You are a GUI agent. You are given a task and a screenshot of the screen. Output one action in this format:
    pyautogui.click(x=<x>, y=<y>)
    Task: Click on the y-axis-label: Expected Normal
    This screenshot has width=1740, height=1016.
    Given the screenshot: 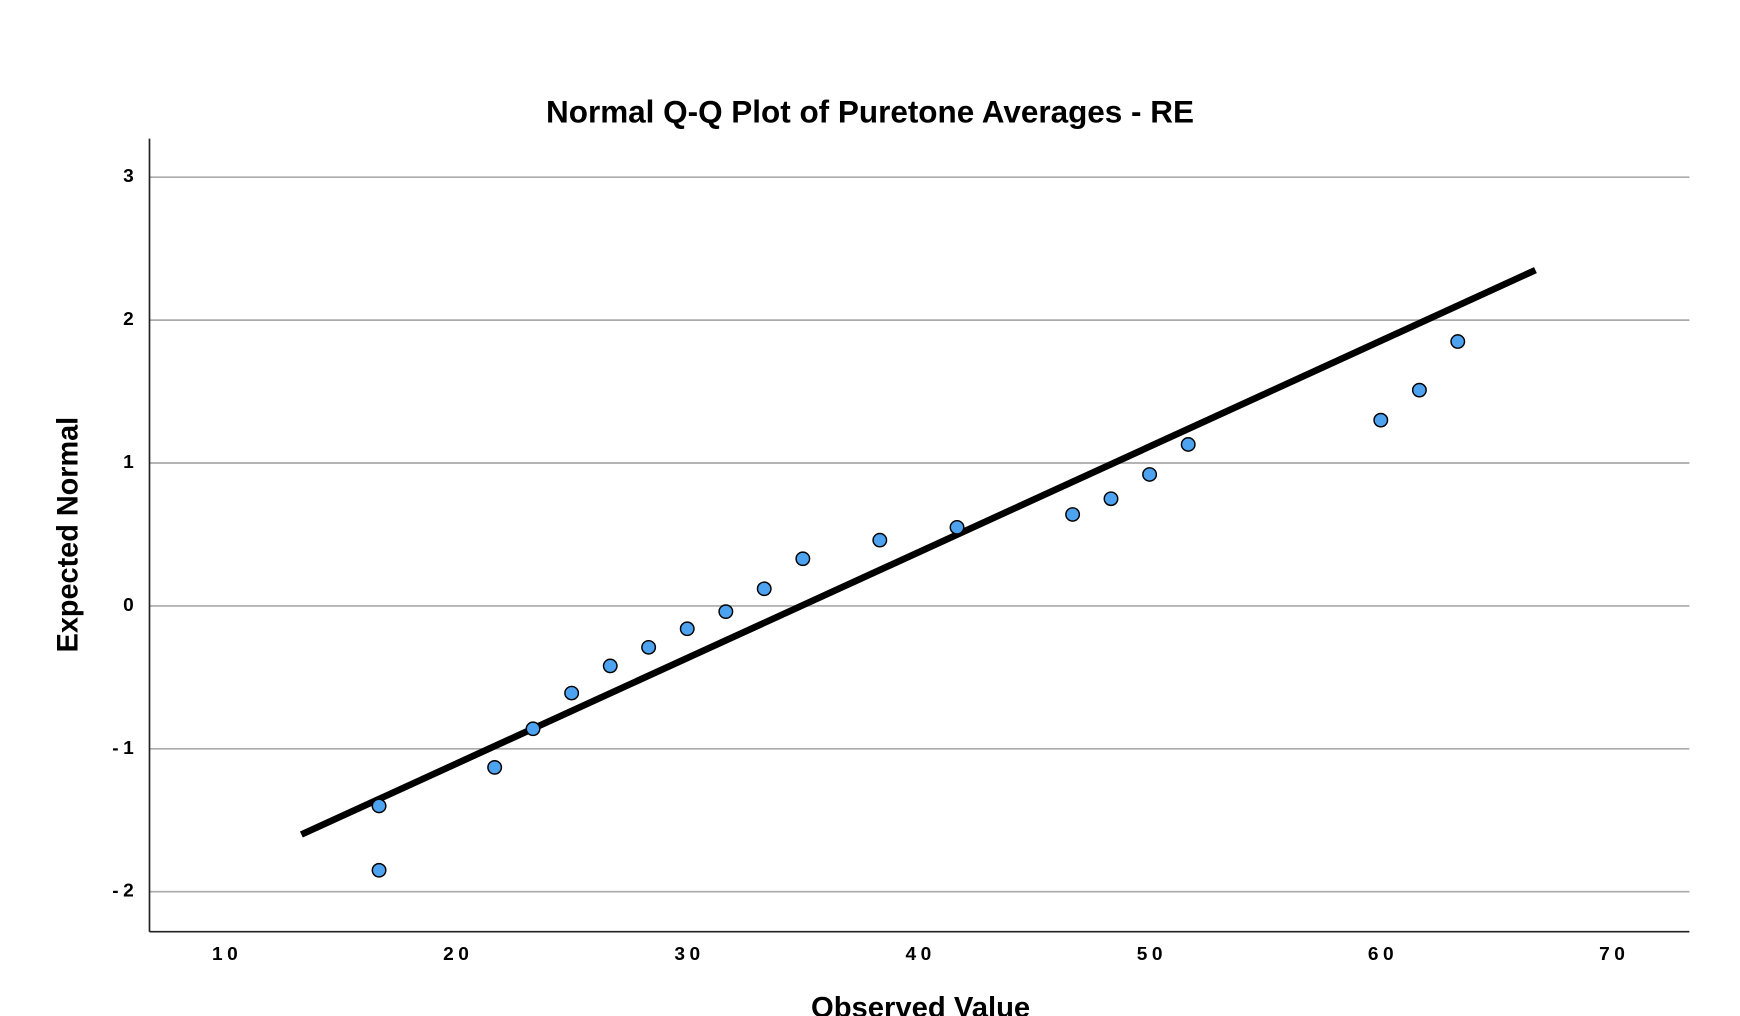 What is the action you would take?
    pyautogui.click(x=68, y=534)
    